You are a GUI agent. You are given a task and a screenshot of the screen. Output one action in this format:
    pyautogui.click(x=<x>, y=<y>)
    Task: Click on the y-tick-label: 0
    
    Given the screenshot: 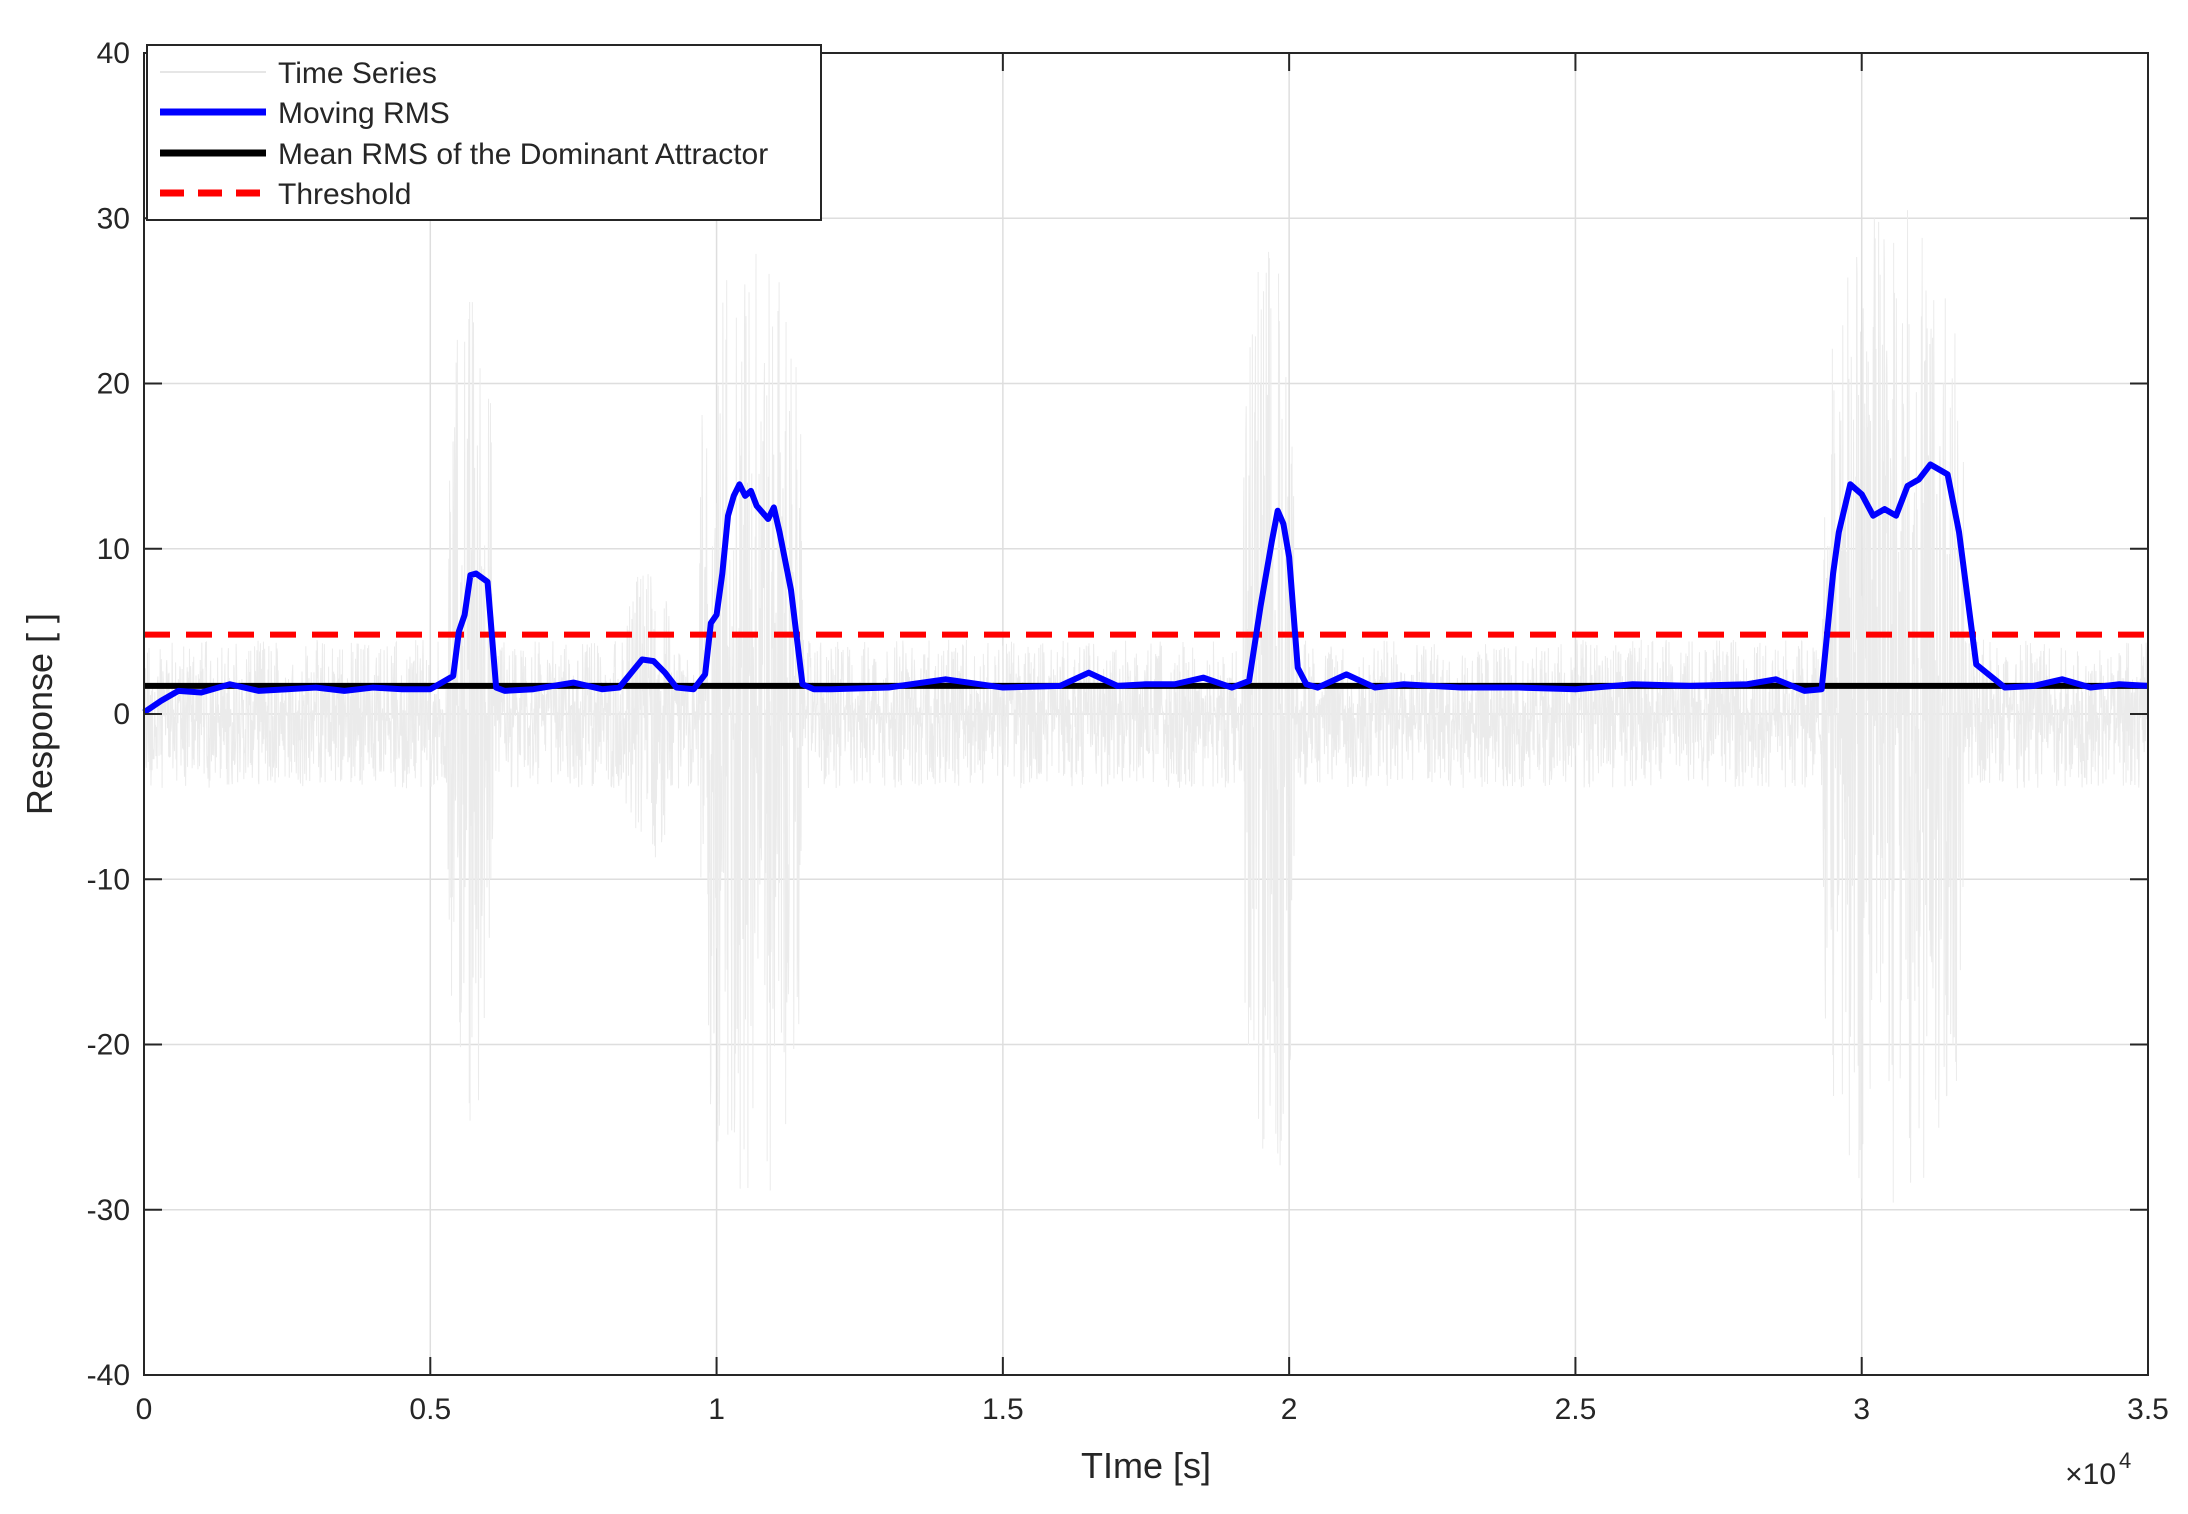 What is the action you would take?
    pyautogui.click(x=121, y=714)
    